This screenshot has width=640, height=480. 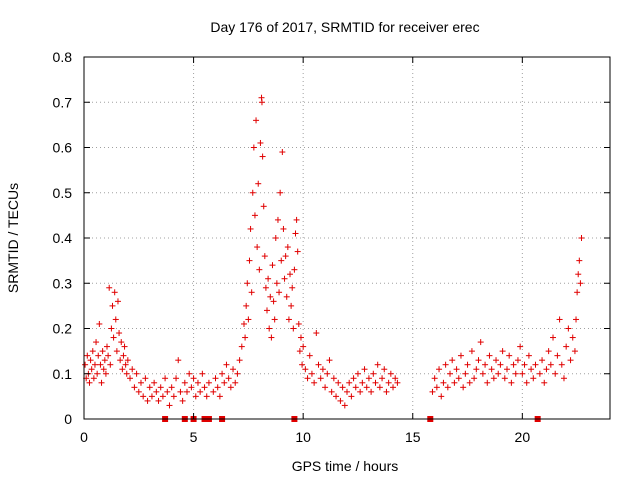 I want to click on y-tick-label: 0.6, so click(x=63, y=148).